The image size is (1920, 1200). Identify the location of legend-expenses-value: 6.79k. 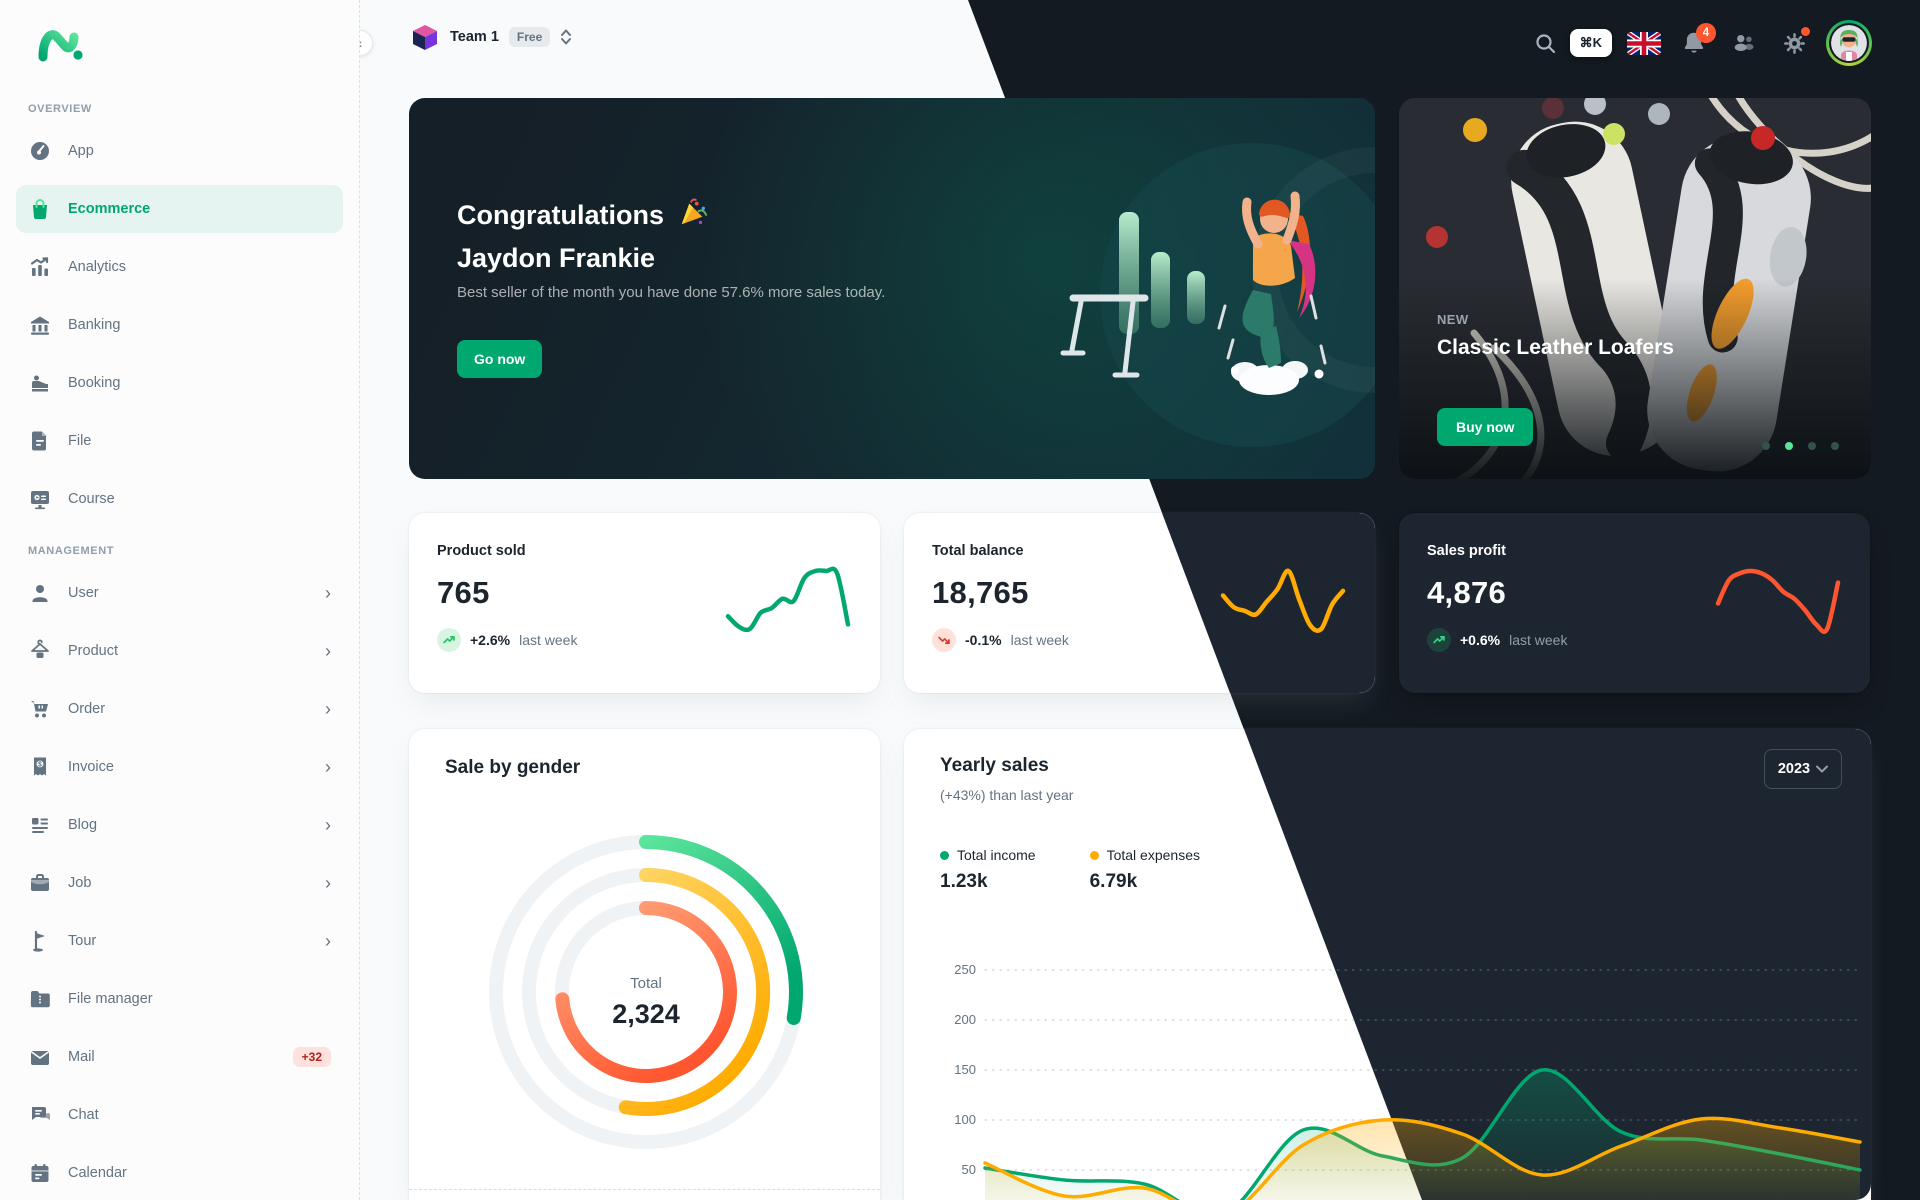
(1113, 881).